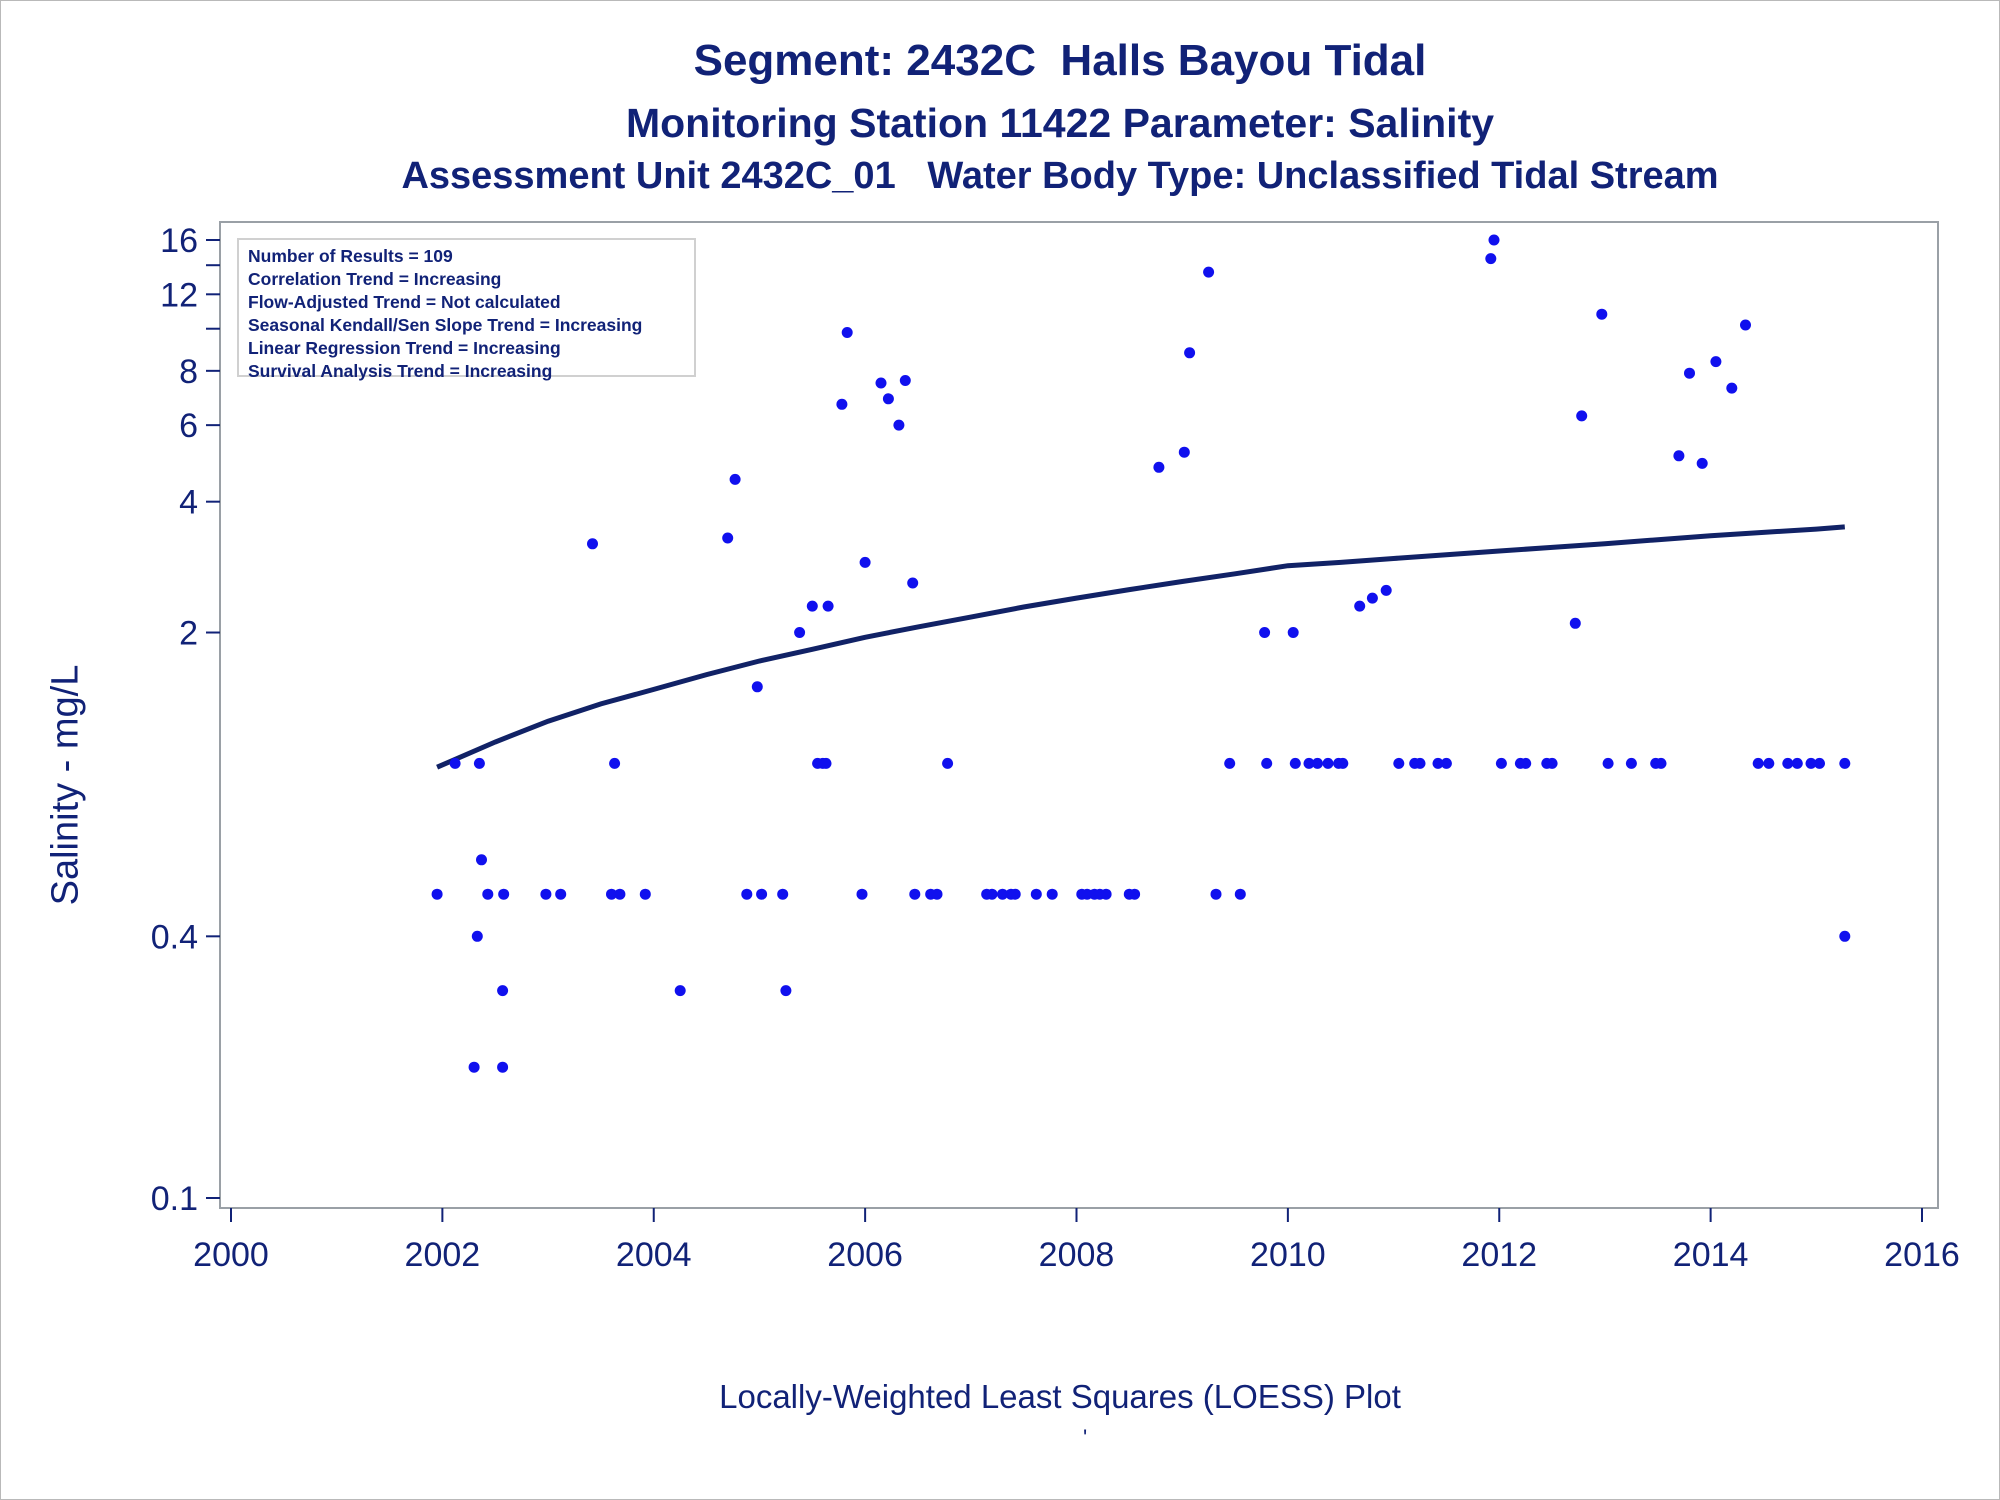  What do you see at coordinates (231, 1255) in the screenshot?
I see `x-tick-label: 2000` at bounding box center [231, 1255].